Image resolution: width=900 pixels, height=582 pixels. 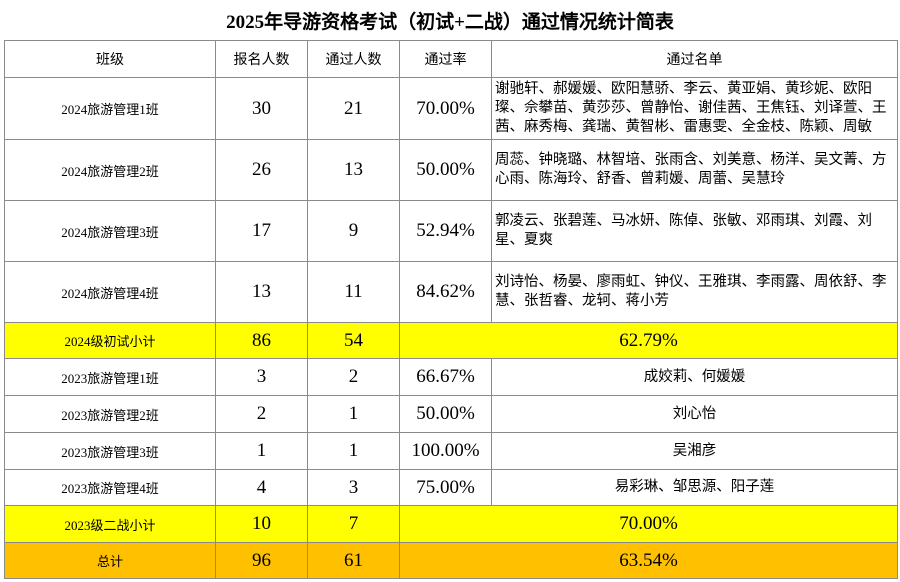 What do you see at coordinates (648, 340) in the screenshot?
I see `subtotal-rate: 62.79%` at bounding box center [648, 340].